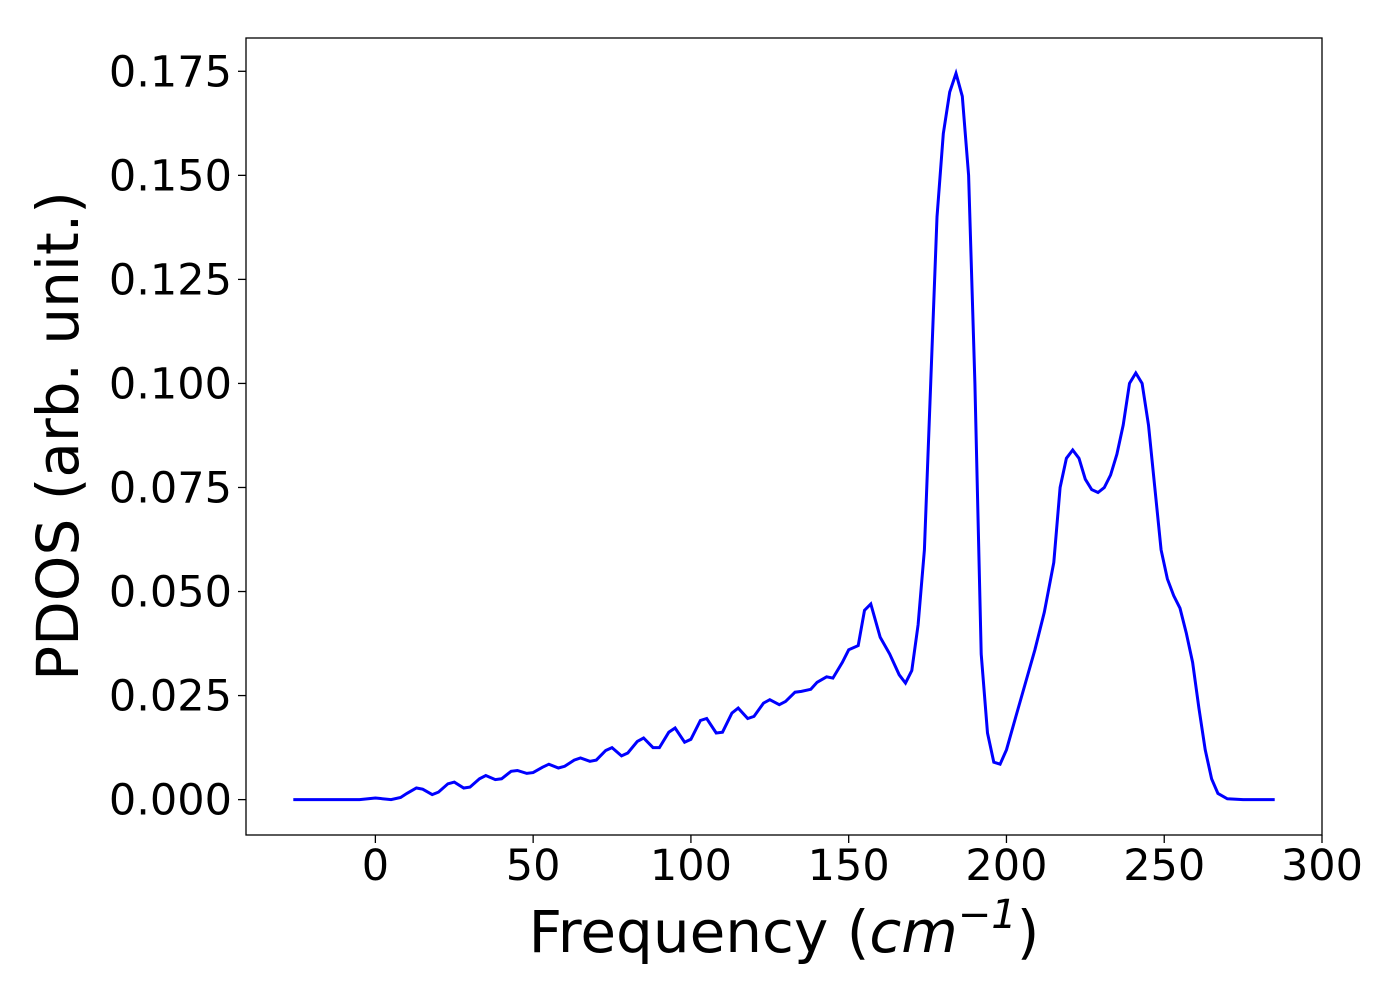 The height and width of the screenshot is (1000, 1400). Describe the element at coordinates (170, 384) in the screenshot. I see `y-tick-label: 0.100` at that location.